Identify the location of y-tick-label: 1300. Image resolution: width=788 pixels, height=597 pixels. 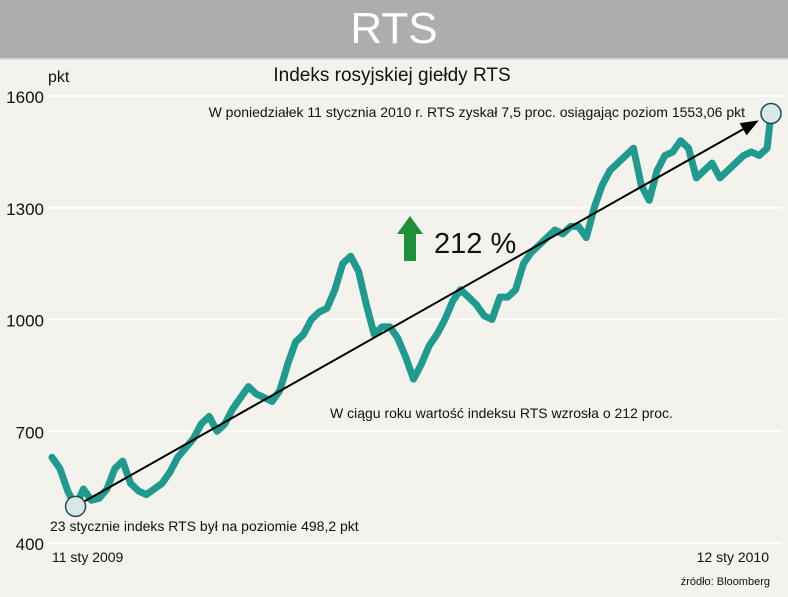
(25, 209).